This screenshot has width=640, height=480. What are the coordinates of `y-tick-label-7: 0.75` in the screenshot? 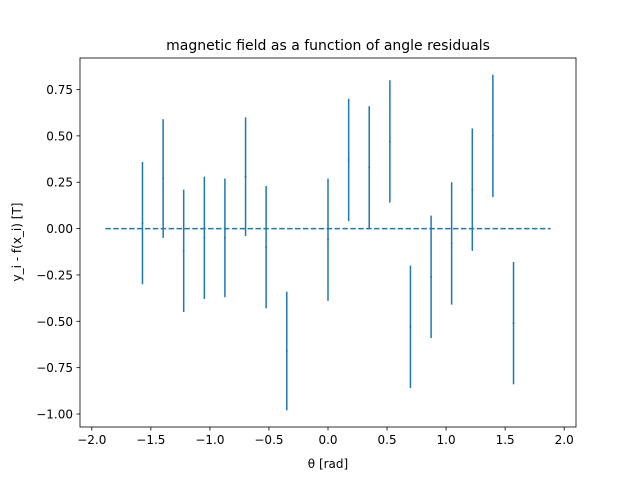 It's located at (59, 90).